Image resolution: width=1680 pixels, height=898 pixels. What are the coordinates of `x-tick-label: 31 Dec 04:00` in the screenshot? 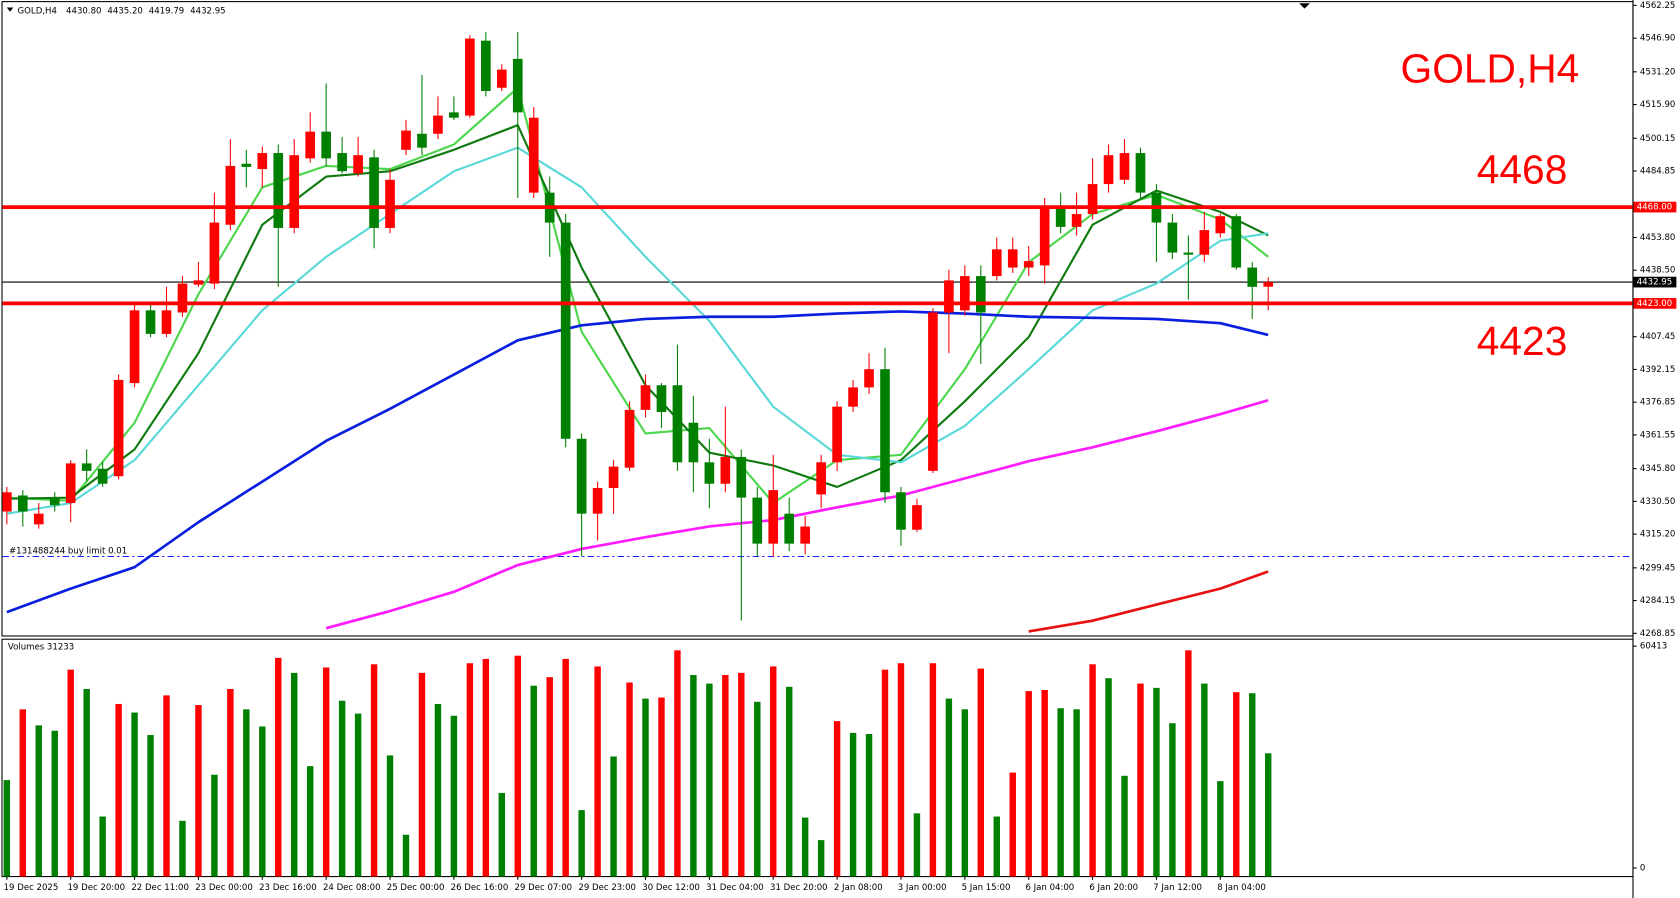 It's located at (735, 888).